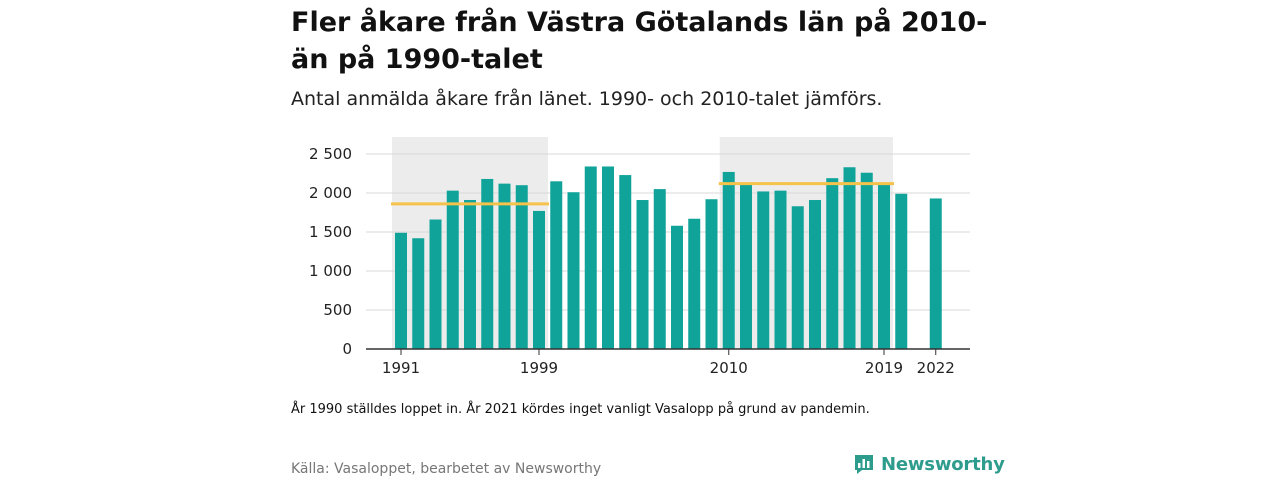 This screenshot has height=480, width=1280. I want to click on bar-2005, so click(642, 274).